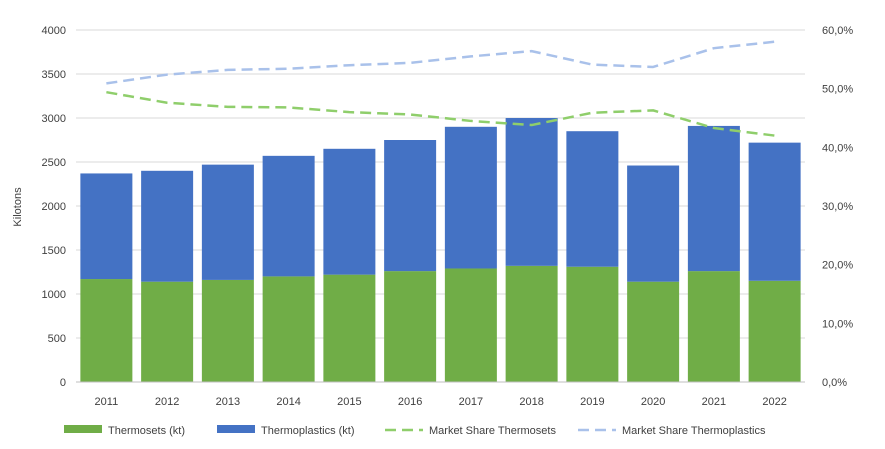 This screenshot has height=449, width=885. What do you see at coordinates (837, 90) in the screenshot?
I see `y2-tick-label: 50,0%` at bounding box center [837, 90].